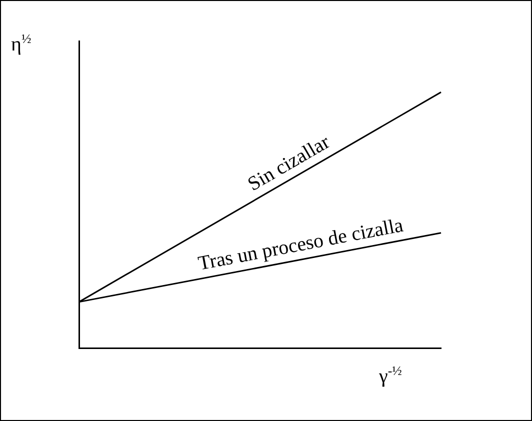 This screenshot has height=421, width=532. Describe the element at coordinates (21, 44) in the screenshot. I see `y-axis-title: η$^{½}$` at that location.